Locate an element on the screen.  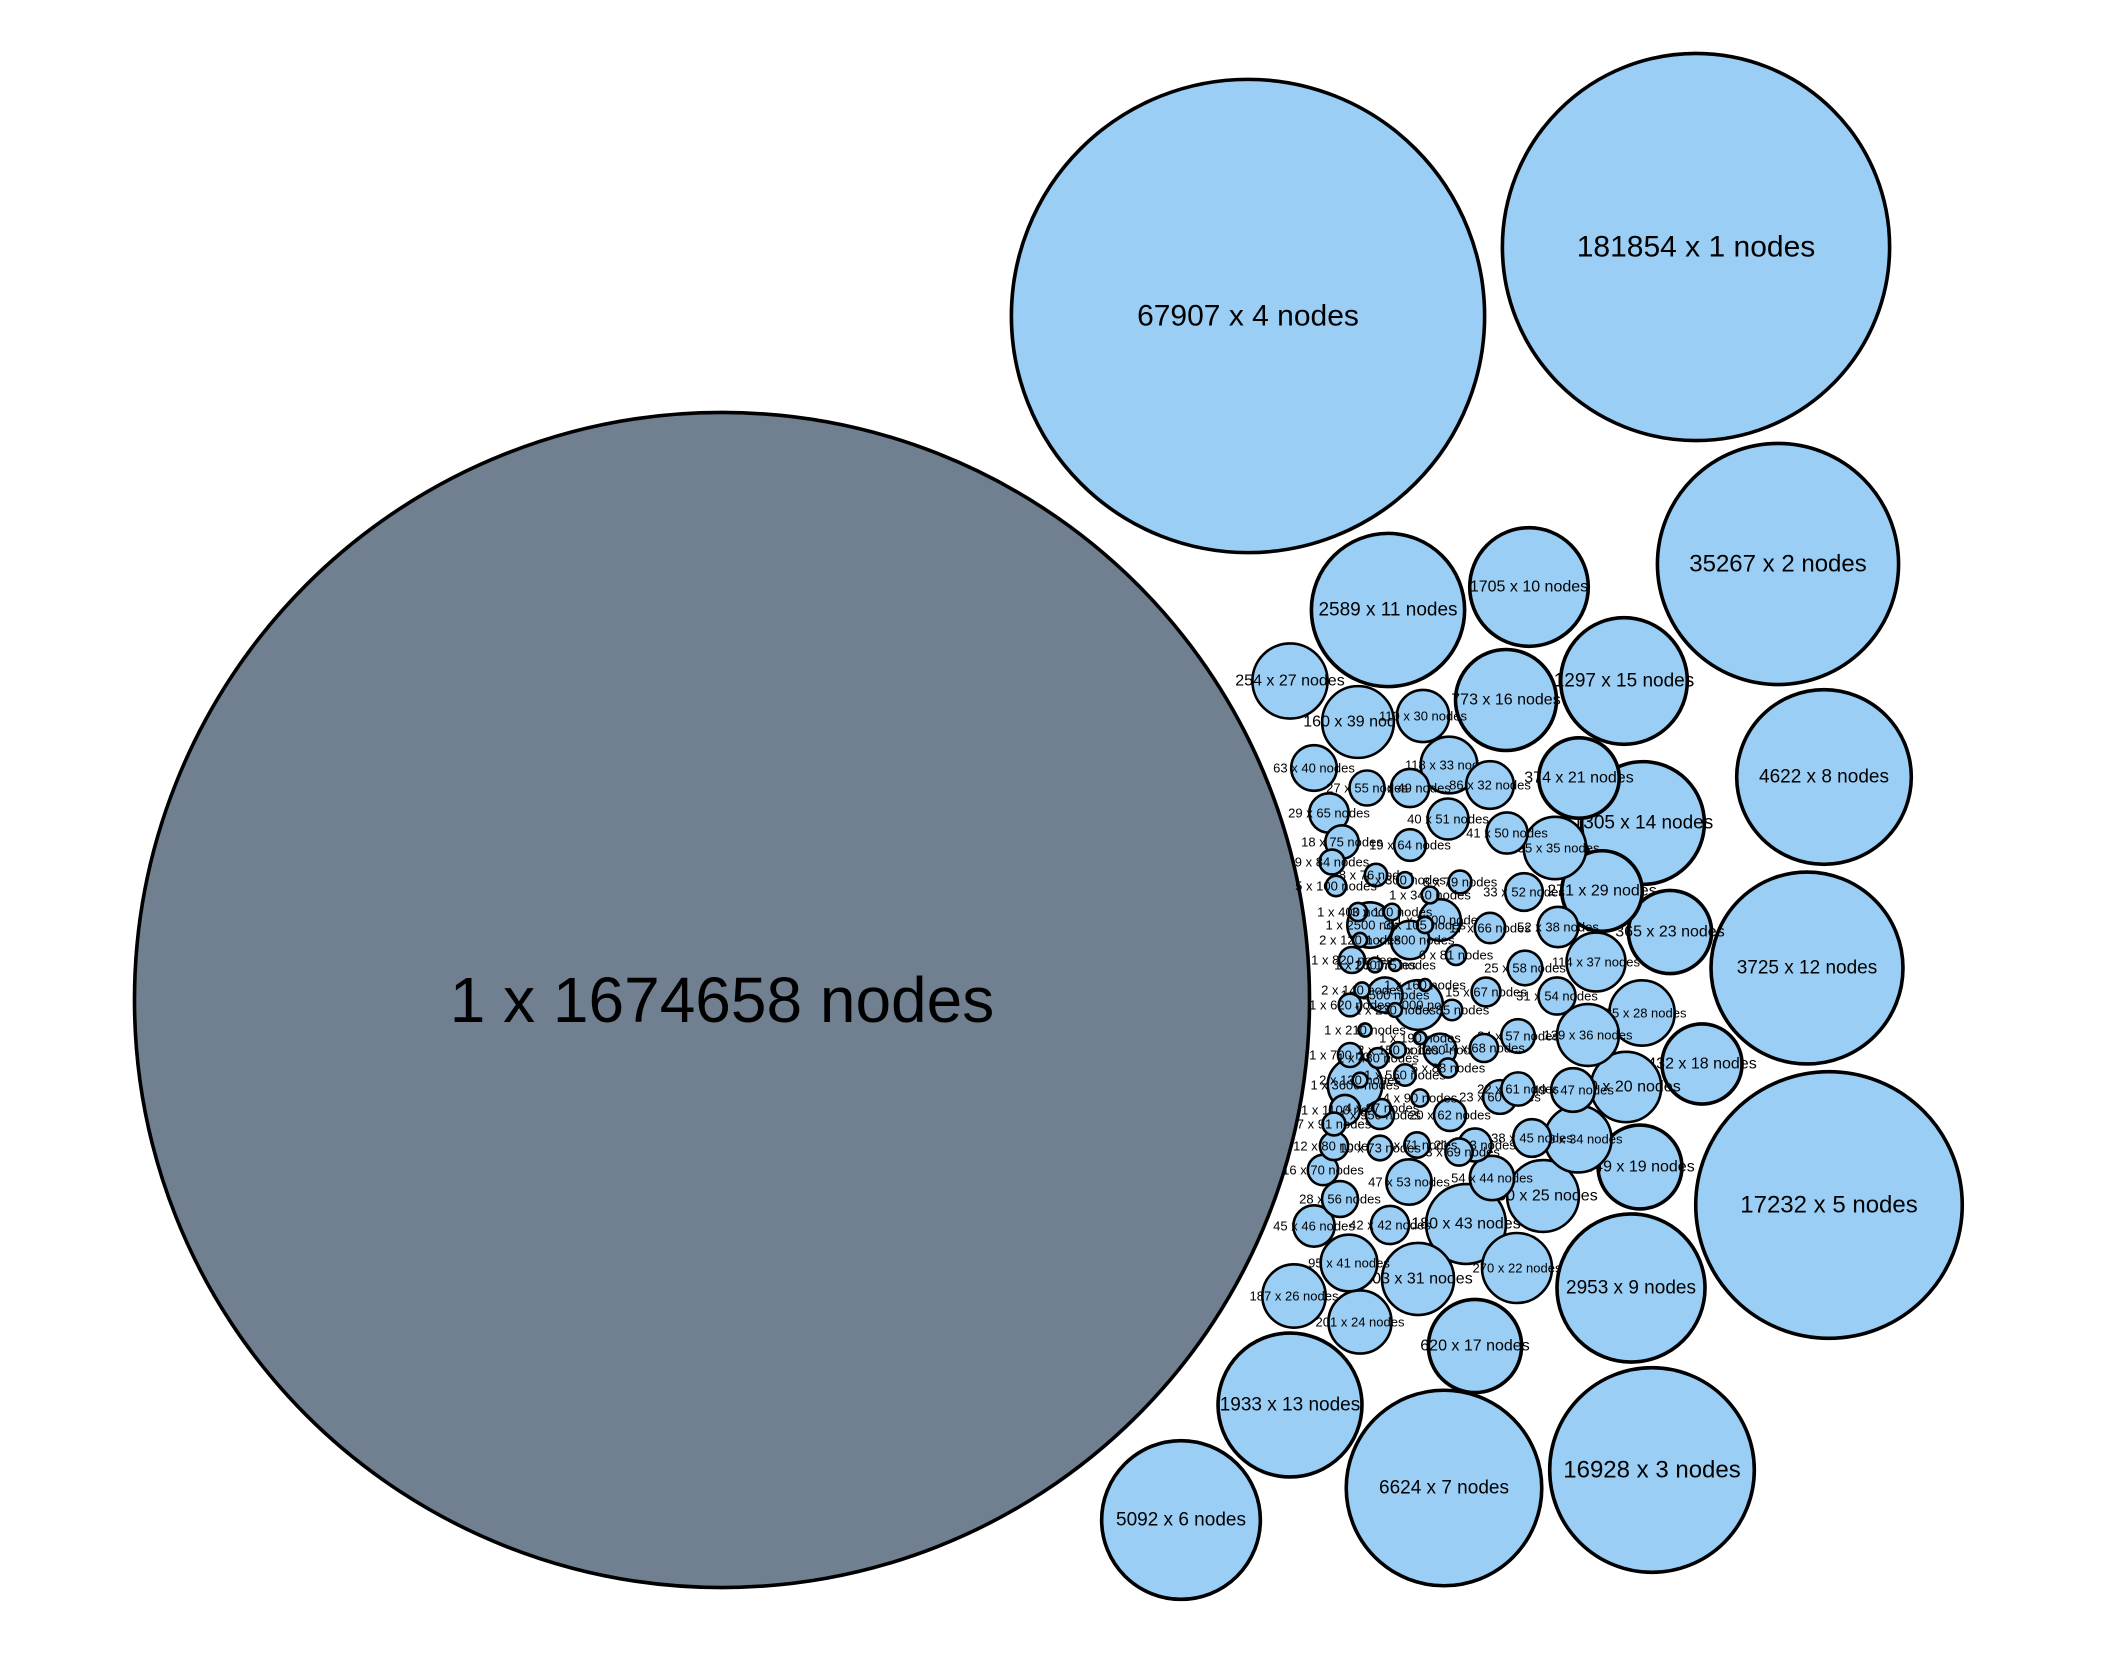
bubble-label: 773 x 16 nodes is located at coordinates (1505, 700).